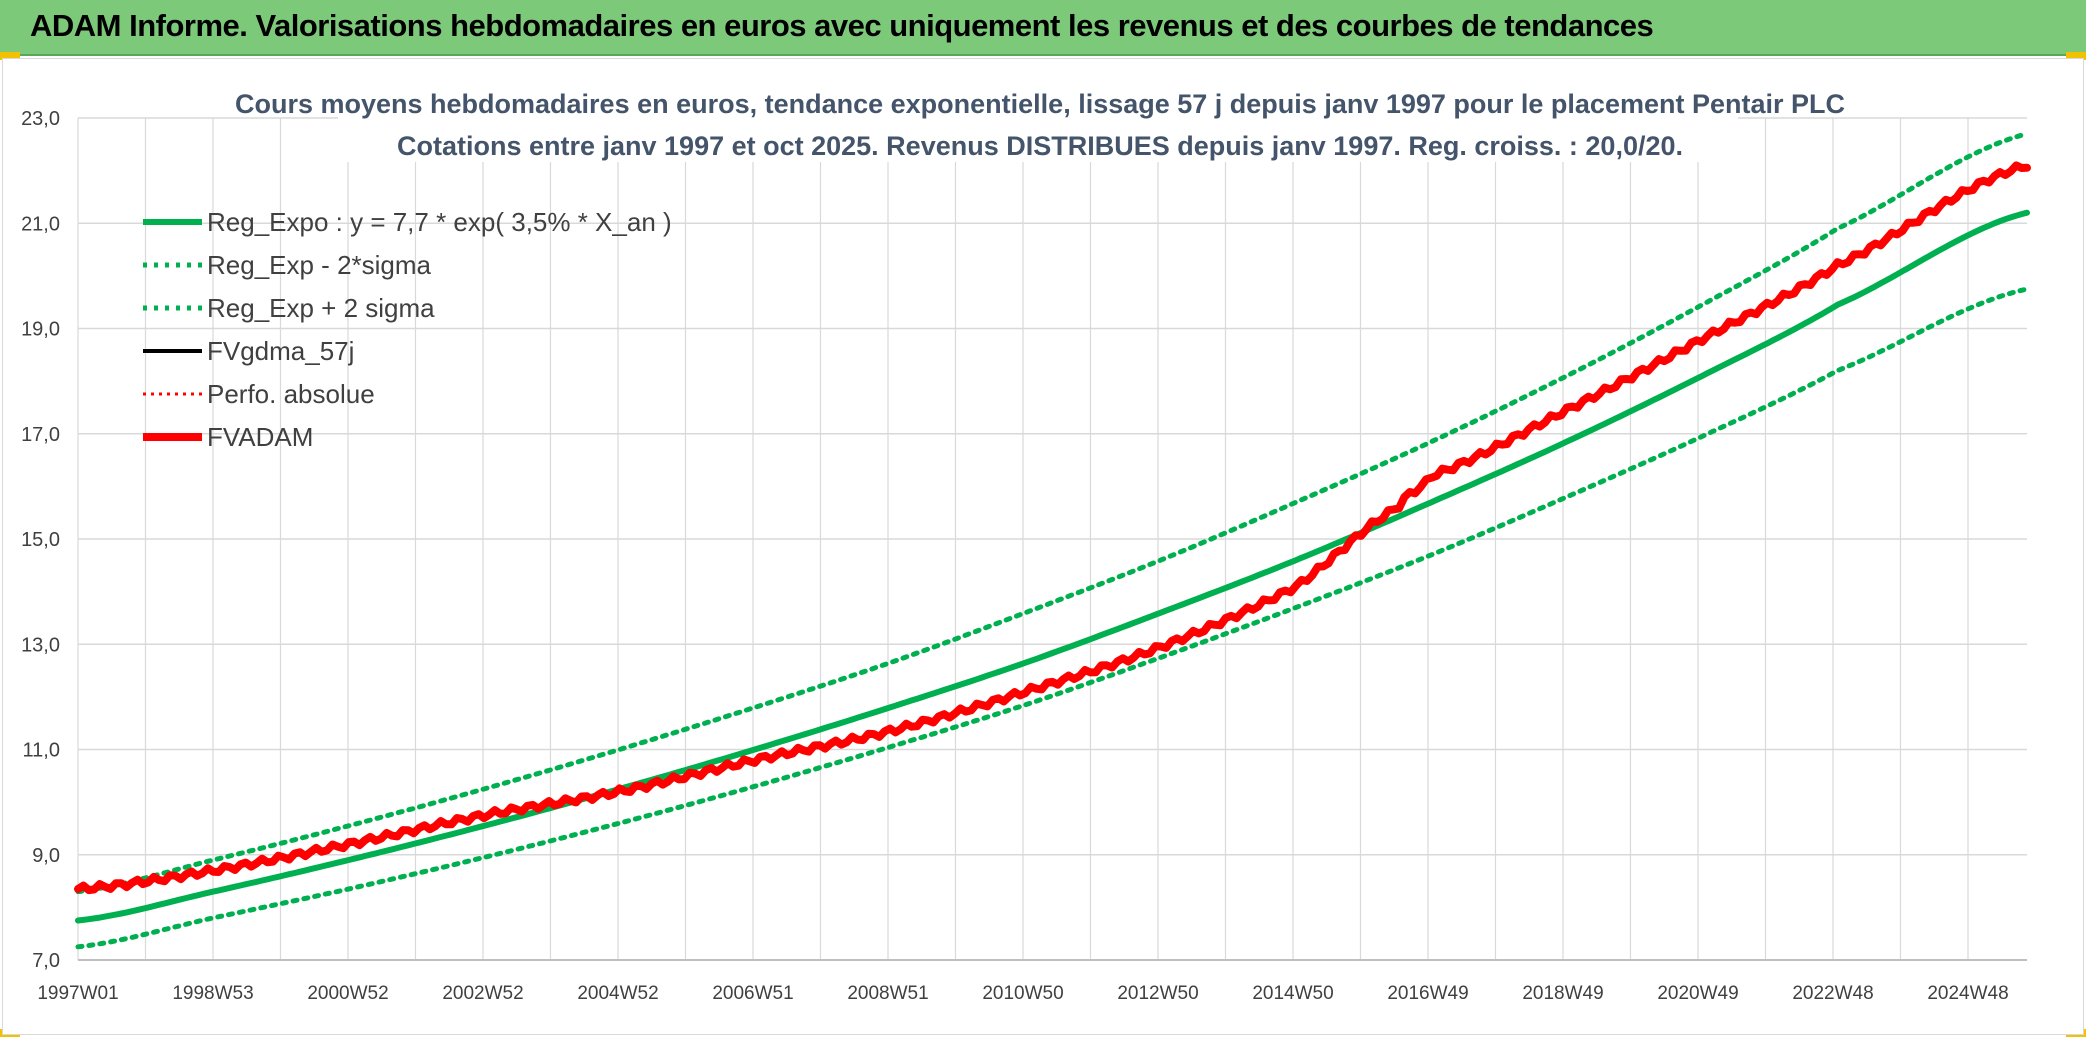  Describe the element at coordinates (40, 119) in the screenshot. I see `y-tick-label: 23,0` at that location.